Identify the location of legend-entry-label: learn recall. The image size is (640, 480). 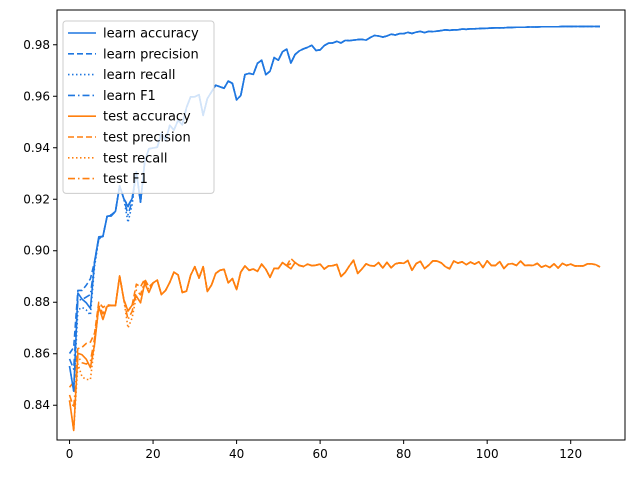
(139, 75).